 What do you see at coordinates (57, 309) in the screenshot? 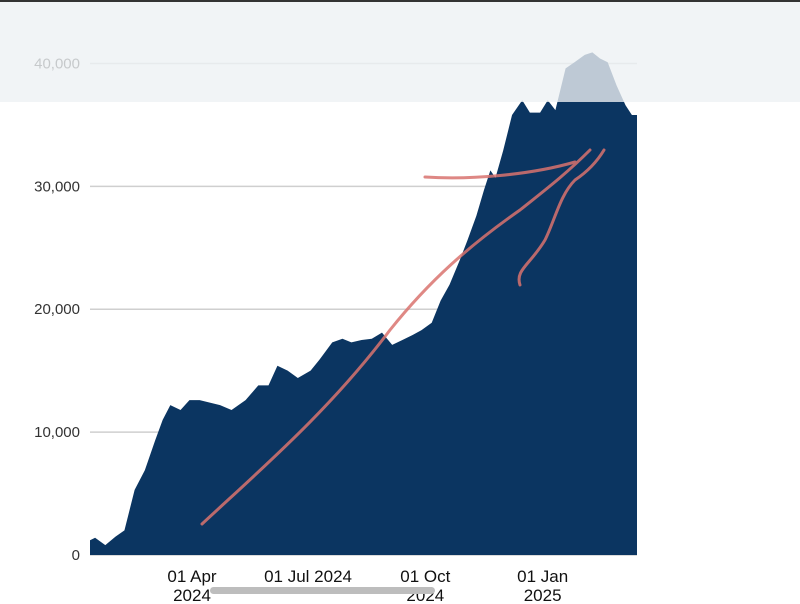
I see `y-tick-label: 20,000` at bounding box center [57, 309].